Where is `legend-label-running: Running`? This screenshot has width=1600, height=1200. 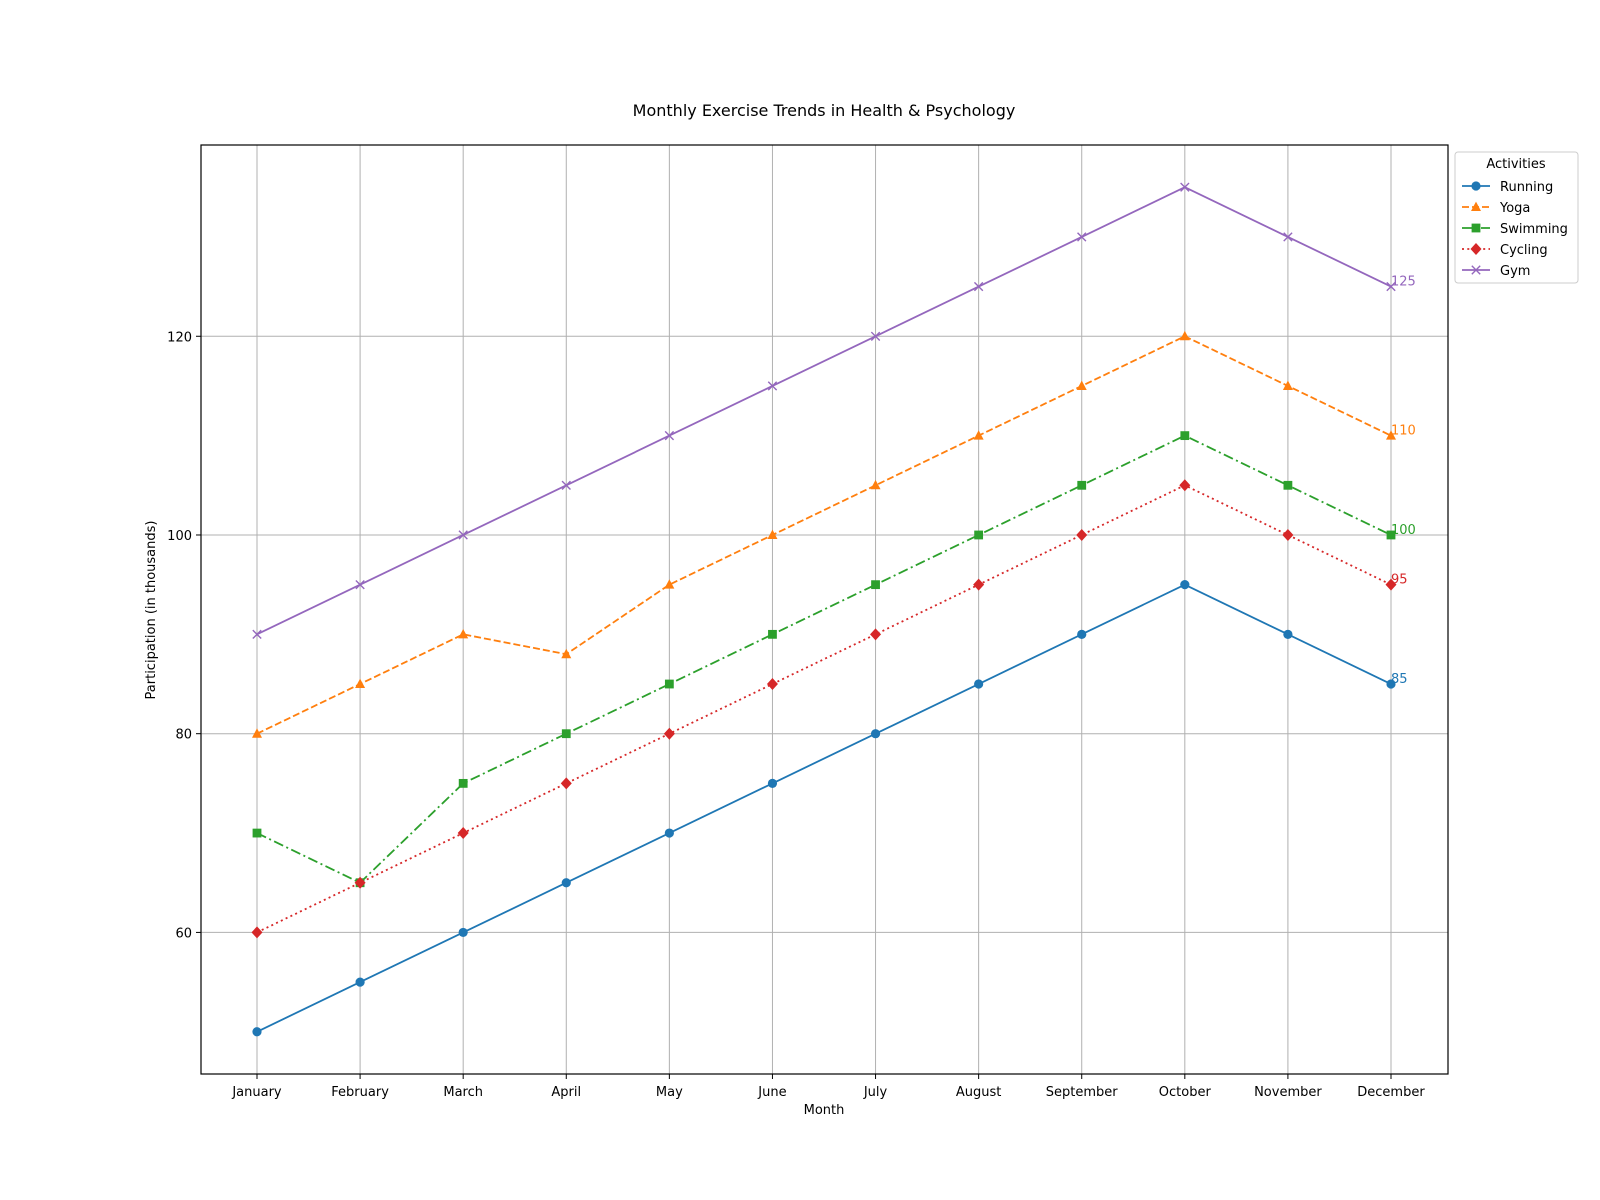 legend-label-running: Running is located at coordinates (1526, 187).